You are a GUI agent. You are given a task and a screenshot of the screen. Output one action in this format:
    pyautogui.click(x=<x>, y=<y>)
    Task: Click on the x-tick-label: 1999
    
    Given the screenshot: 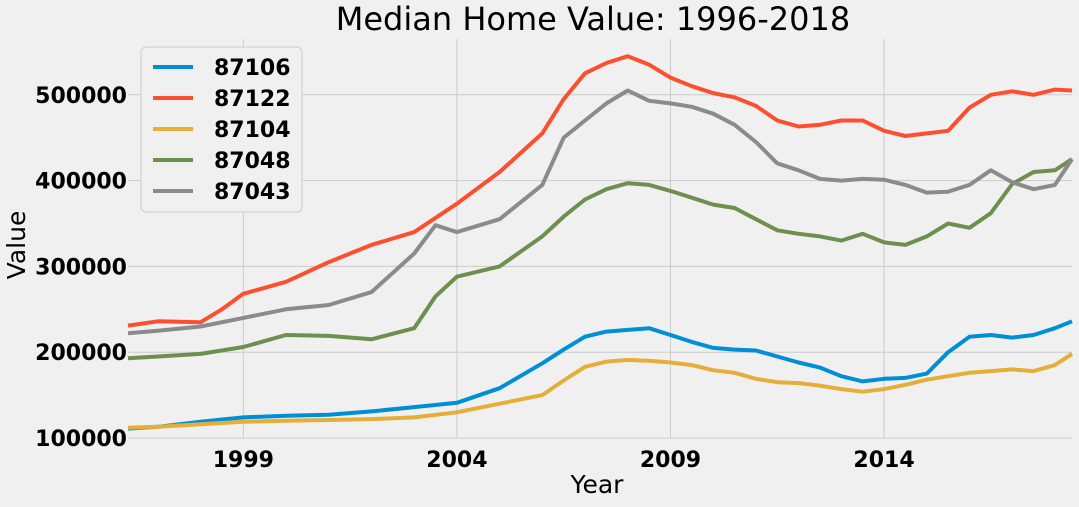 What is the action you would take?
    pyautogui.click(x=243, y=460)
    